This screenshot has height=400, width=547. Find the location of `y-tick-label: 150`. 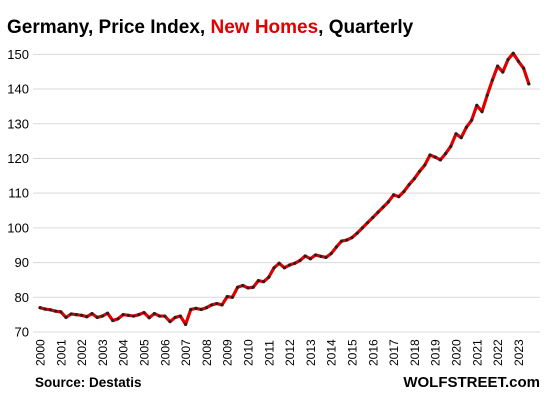

y-tick-label: 150 is located at coordinates (18, 54).